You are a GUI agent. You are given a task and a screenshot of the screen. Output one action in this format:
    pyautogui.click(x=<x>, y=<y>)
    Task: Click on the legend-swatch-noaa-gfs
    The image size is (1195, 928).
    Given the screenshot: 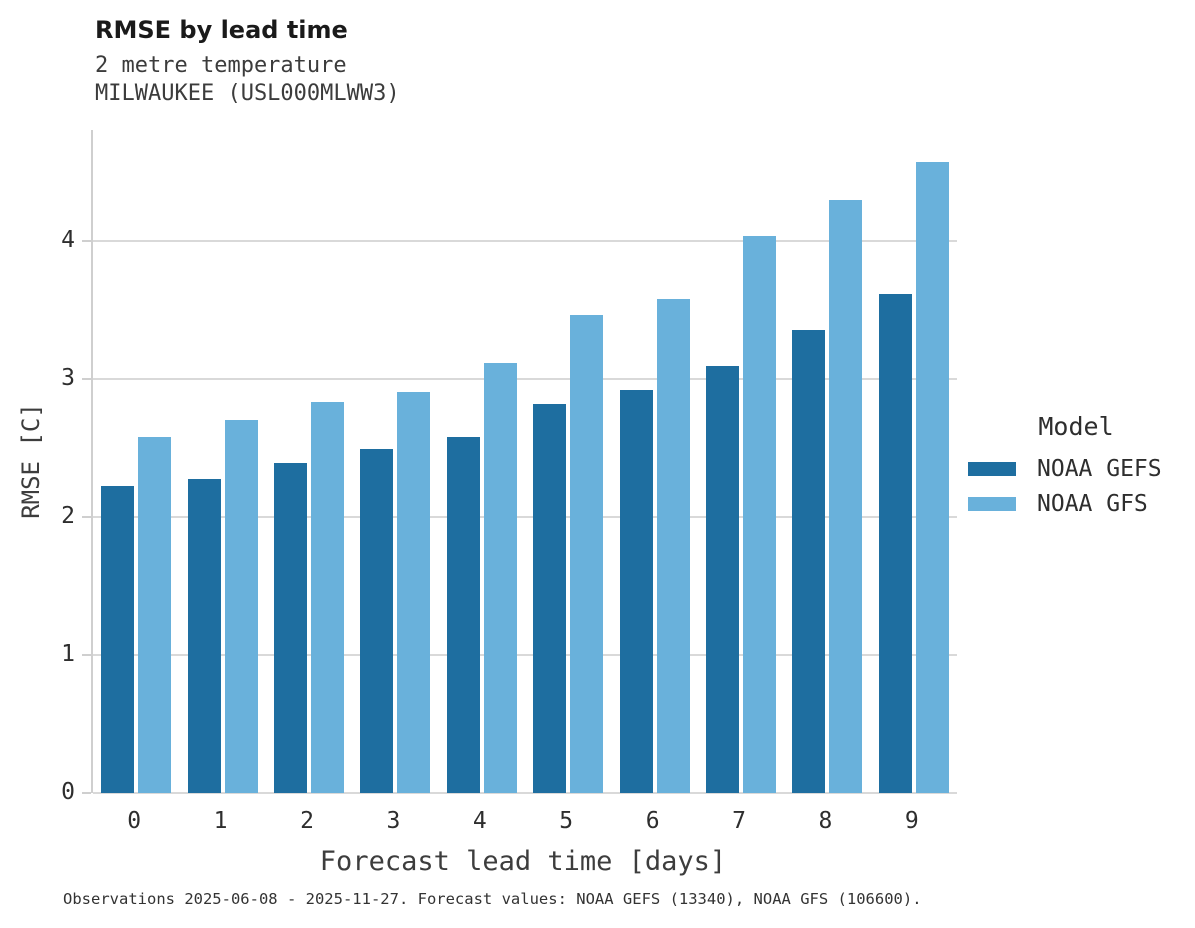 What is the action you would take?
    pyautogui.click(x=992, y=503)
    